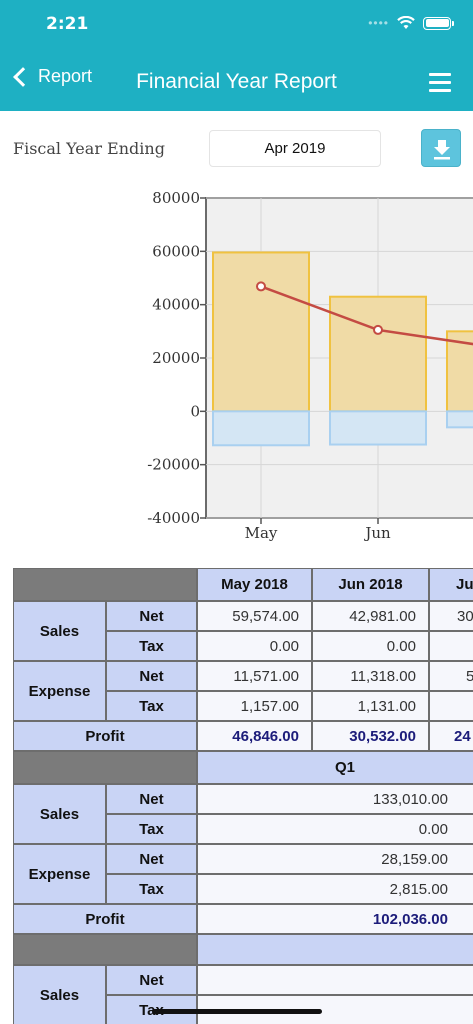  What do you see at coordinates (237, 1011) in the screenshot?
I see `home-indicator` at bounding box center [237, 1011].